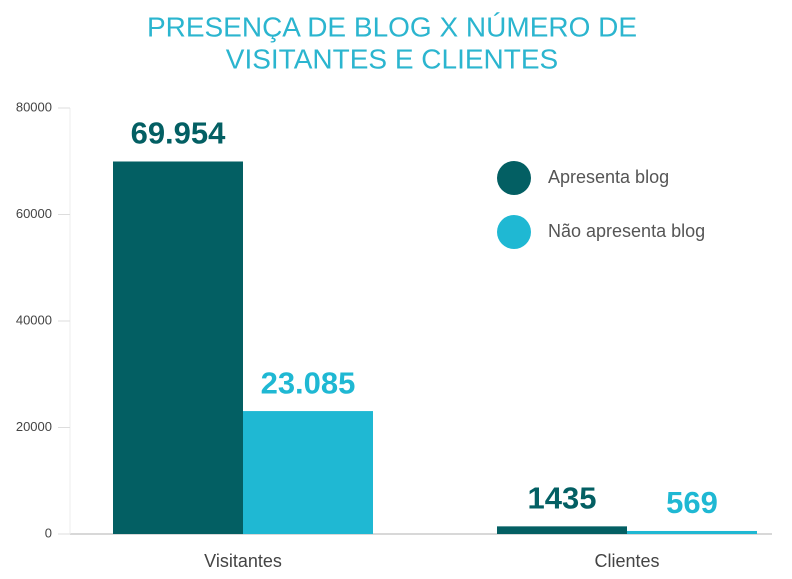 The width and height of the screenshot is (792, 579). I want to click on y-tick-label: 20000, so click(34, 426).